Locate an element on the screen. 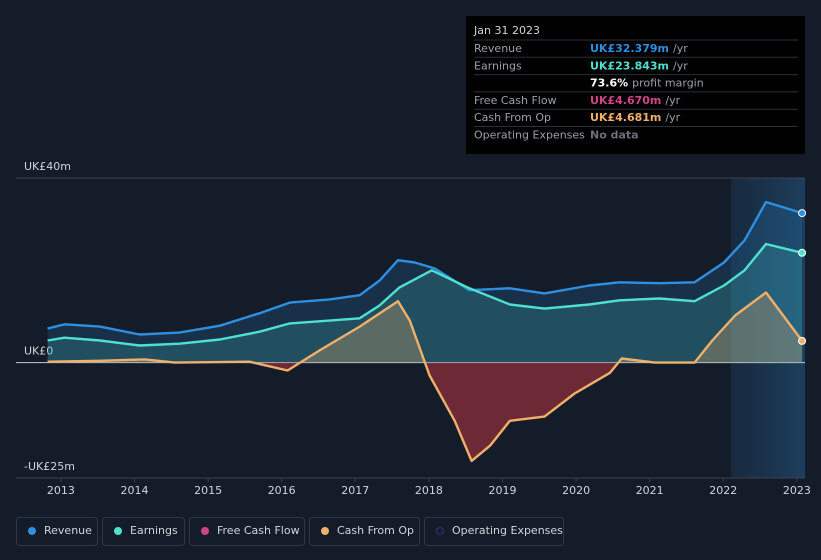 Image resolution: width=821 pixels, height=560 pixels. legend-item: Operating Expenses is located at coordinates (494, 531).